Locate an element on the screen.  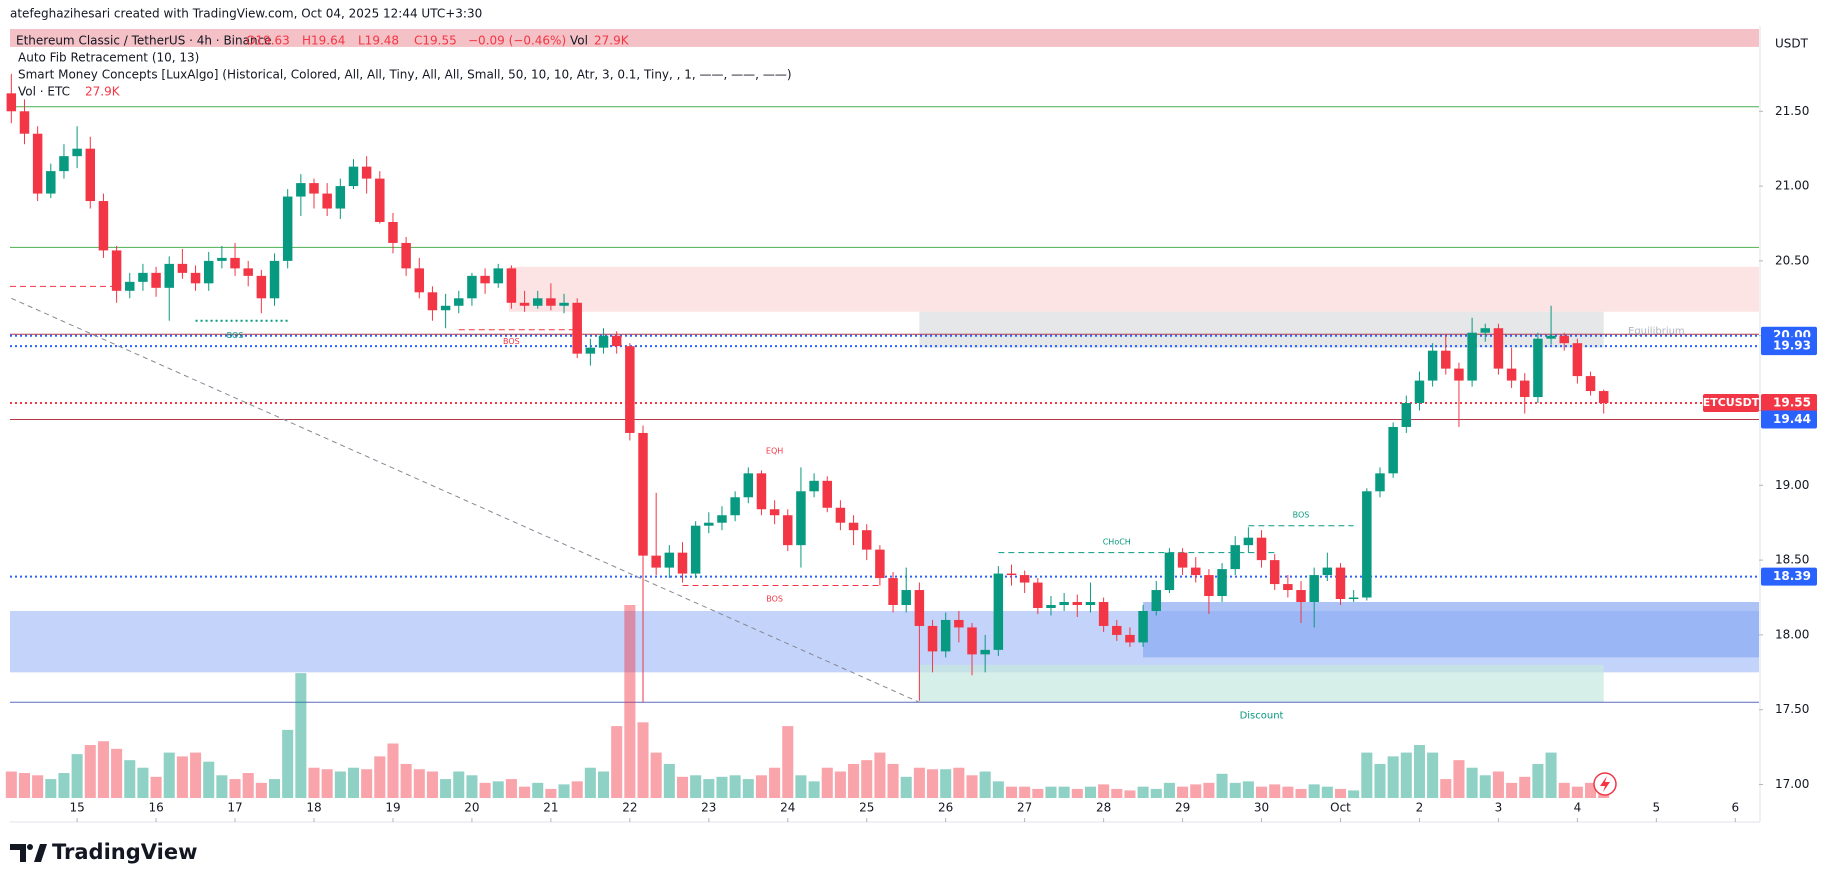
y-tick-label: 18.00 is located at coordinates (1792, 634).